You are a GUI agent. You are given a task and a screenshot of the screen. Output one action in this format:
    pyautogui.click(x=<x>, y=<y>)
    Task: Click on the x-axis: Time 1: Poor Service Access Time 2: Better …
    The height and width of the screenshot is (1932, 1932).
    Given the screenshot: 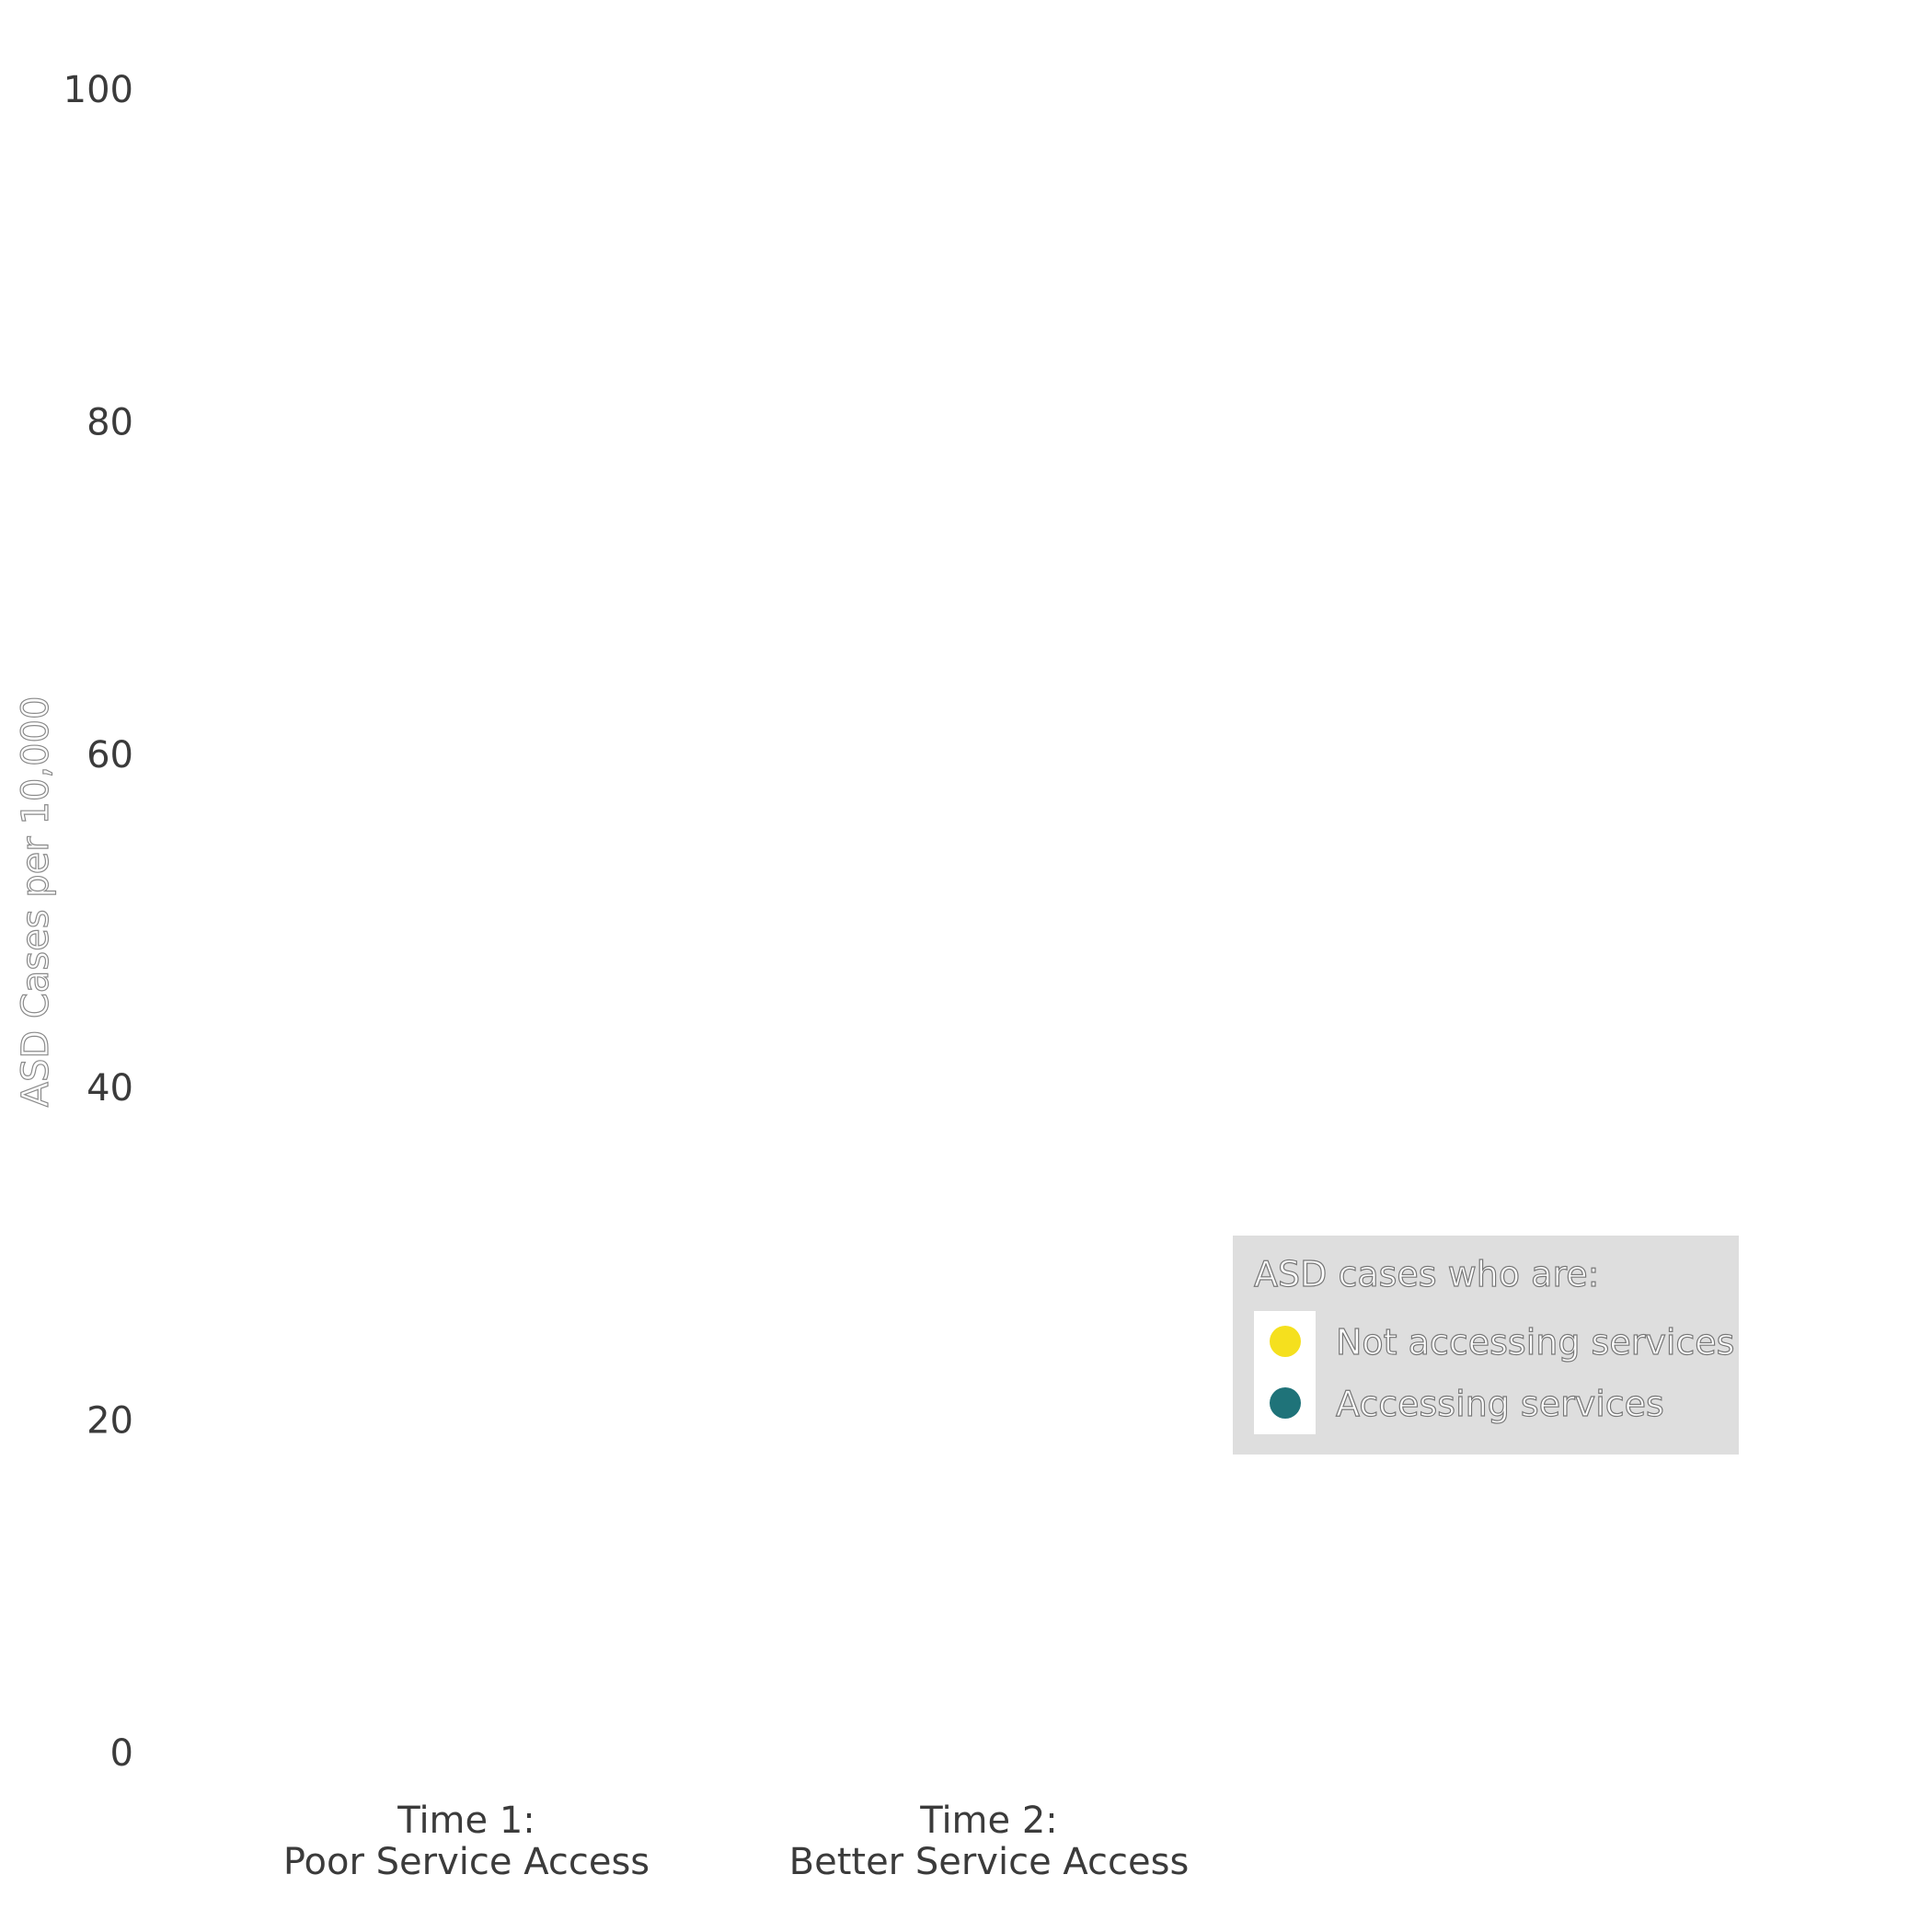 What is the action you would take?
    pyautogui.click(x=736, y=1841)
    